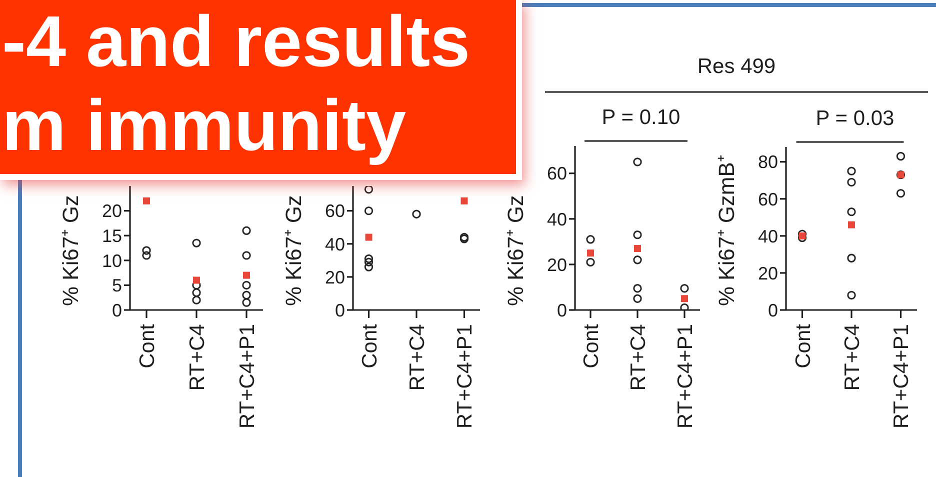  What do you see at coordinates (641, 117) in the screenshot?
I see `text: P = 0.10` at bounding box center [641, 117].